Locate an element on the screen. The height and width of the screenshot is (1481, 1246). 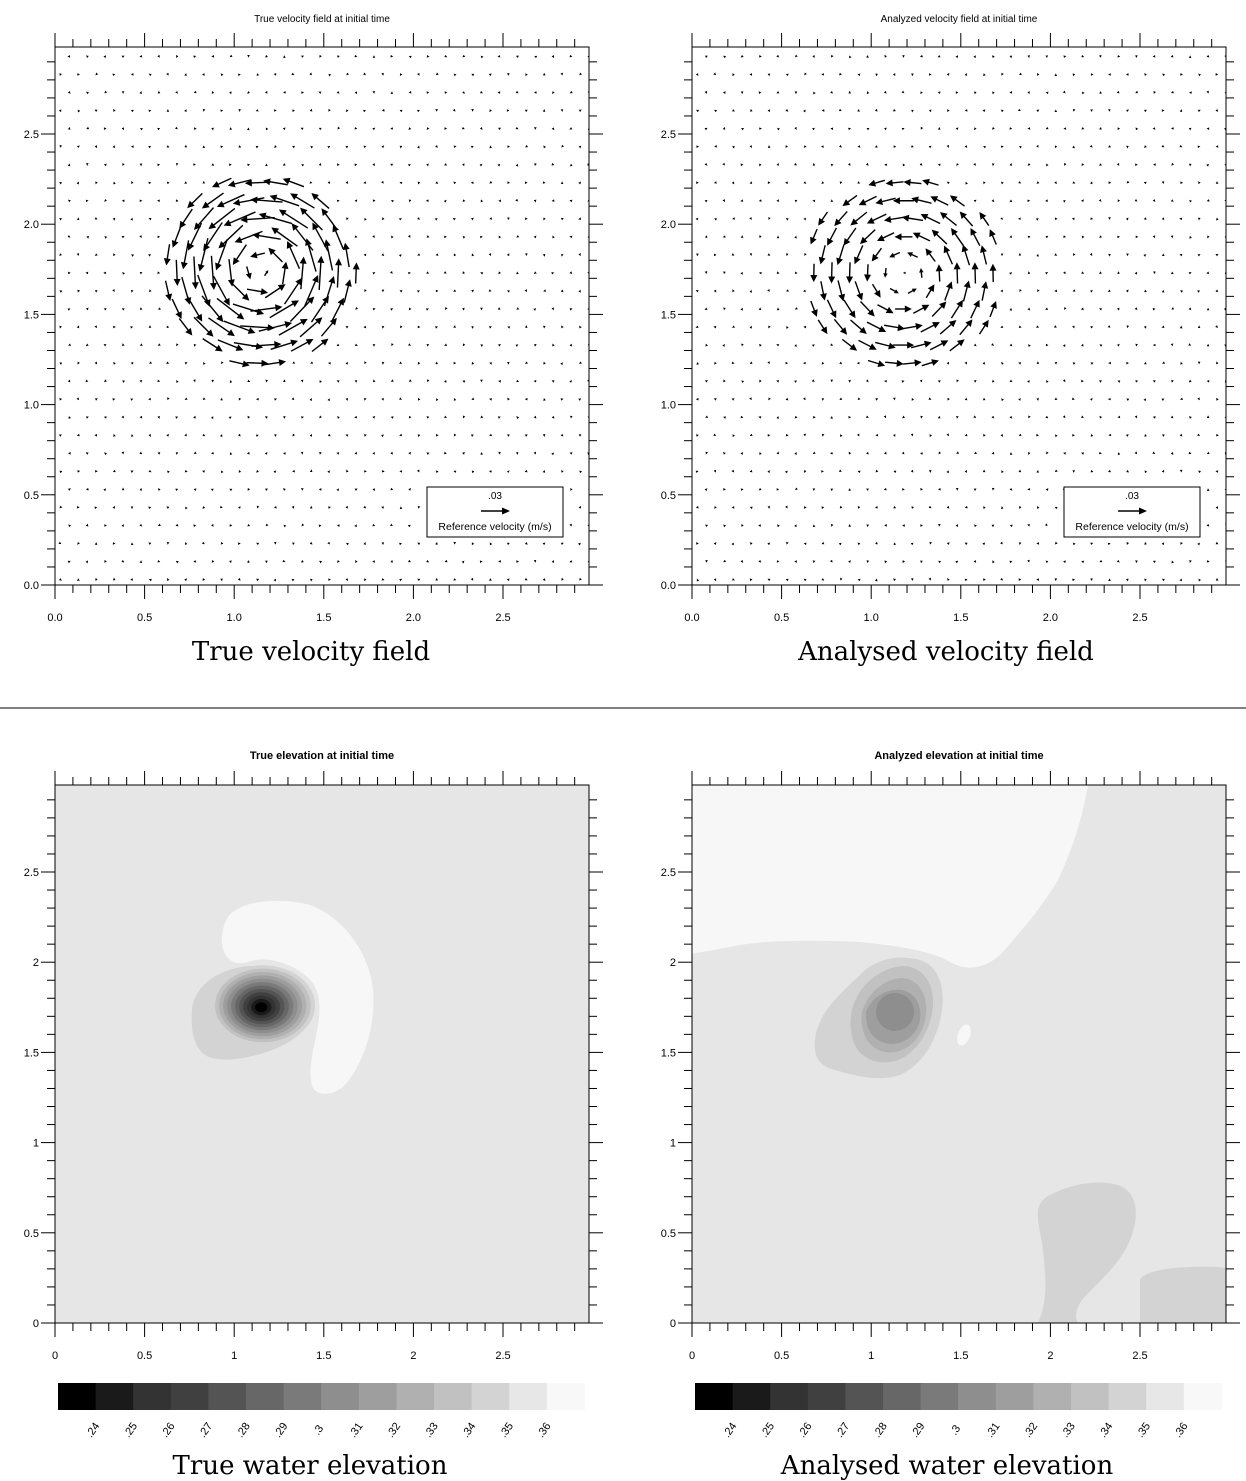
colorbar-label: .3 is located at coordinates (318, 1430).